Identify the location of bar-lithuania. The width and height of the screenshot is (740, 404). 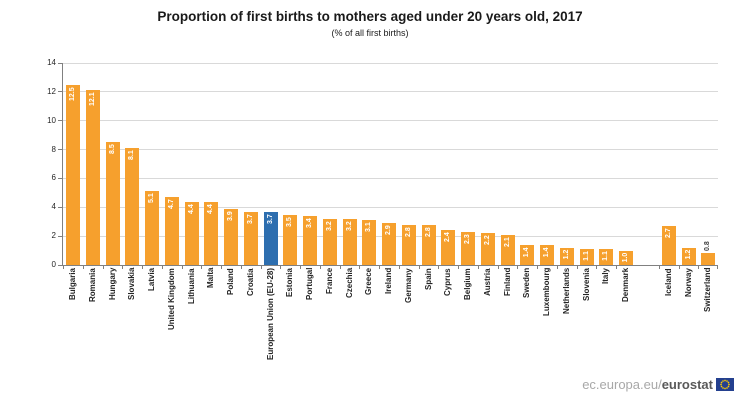
(191, 233).